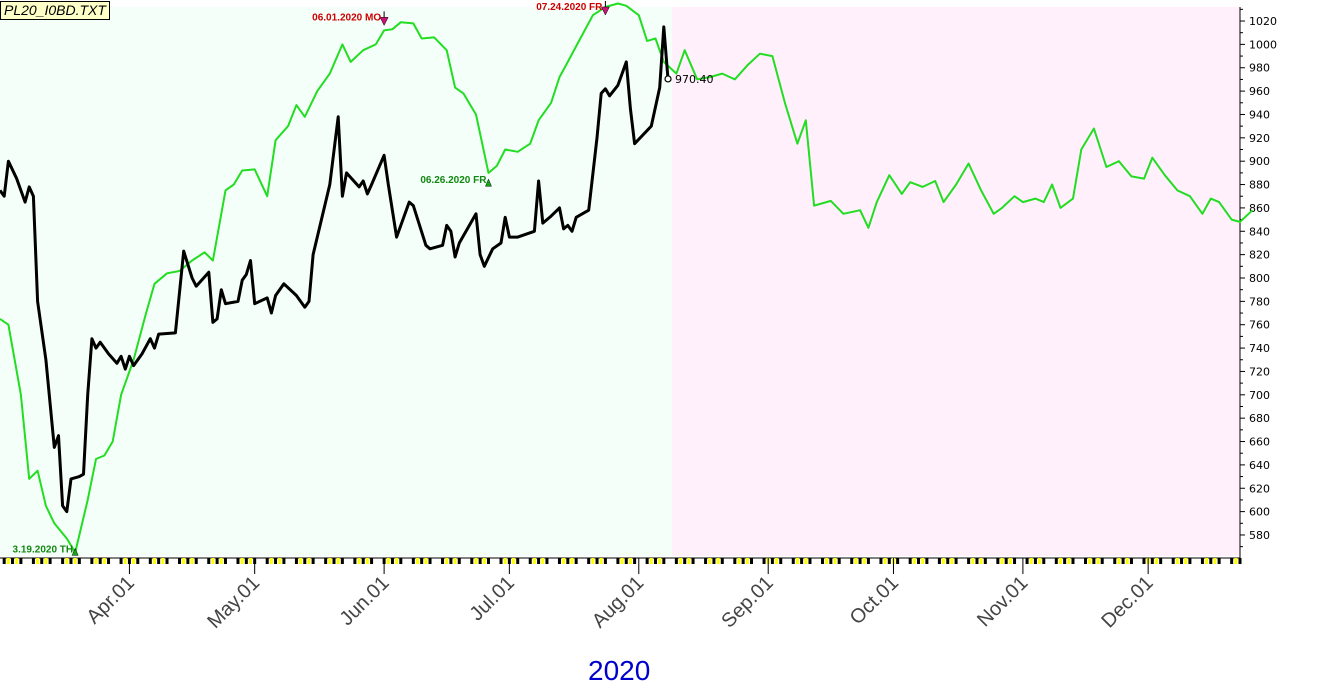 The height and width of the screenshot is (689, 1319). Describe the element at coordinates (488, 182) in the screenshot. I see `bottom-marker-arrow` at that location.